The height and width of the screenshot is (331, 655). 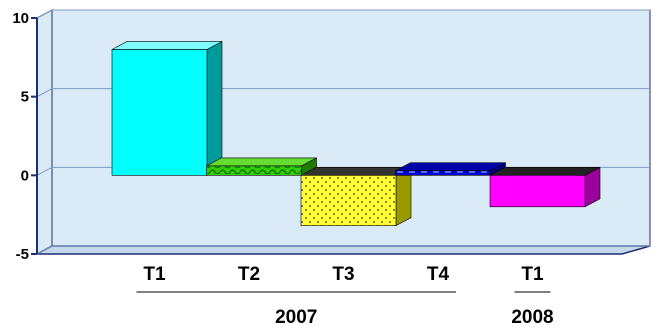 I want to click on group-label: 2007, so click(x=296, y=317).